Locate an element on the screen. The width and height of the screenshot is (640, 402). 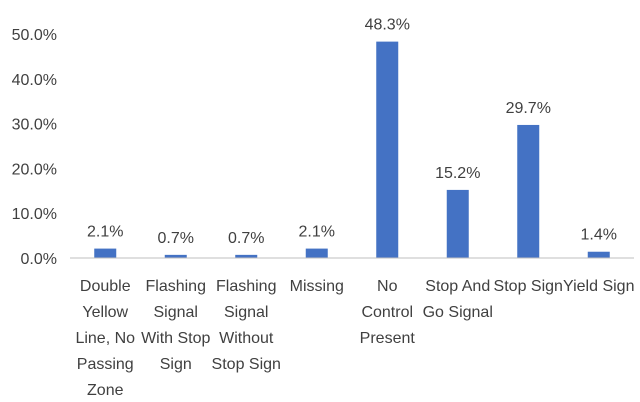
x-tick-label: Double Yellow Line, No Passing Zone is located at coordinates (105, 338).